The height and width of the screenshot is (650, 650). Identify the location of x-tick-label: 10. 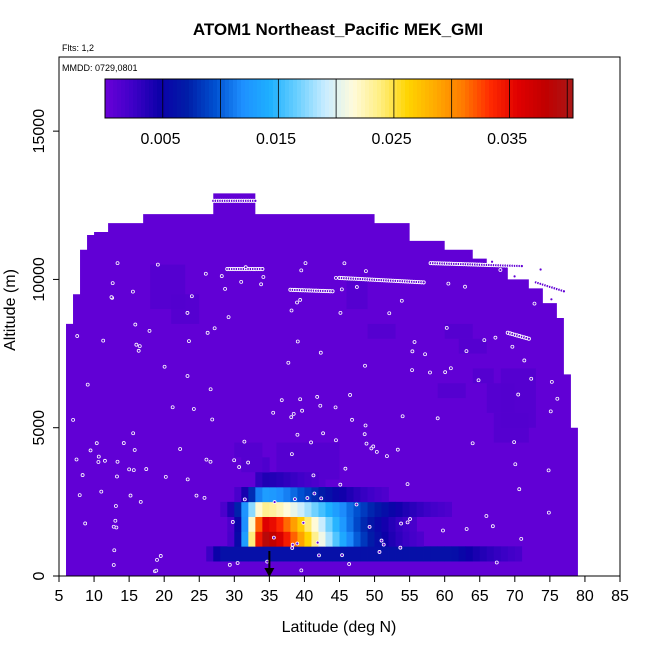
(94, 596).